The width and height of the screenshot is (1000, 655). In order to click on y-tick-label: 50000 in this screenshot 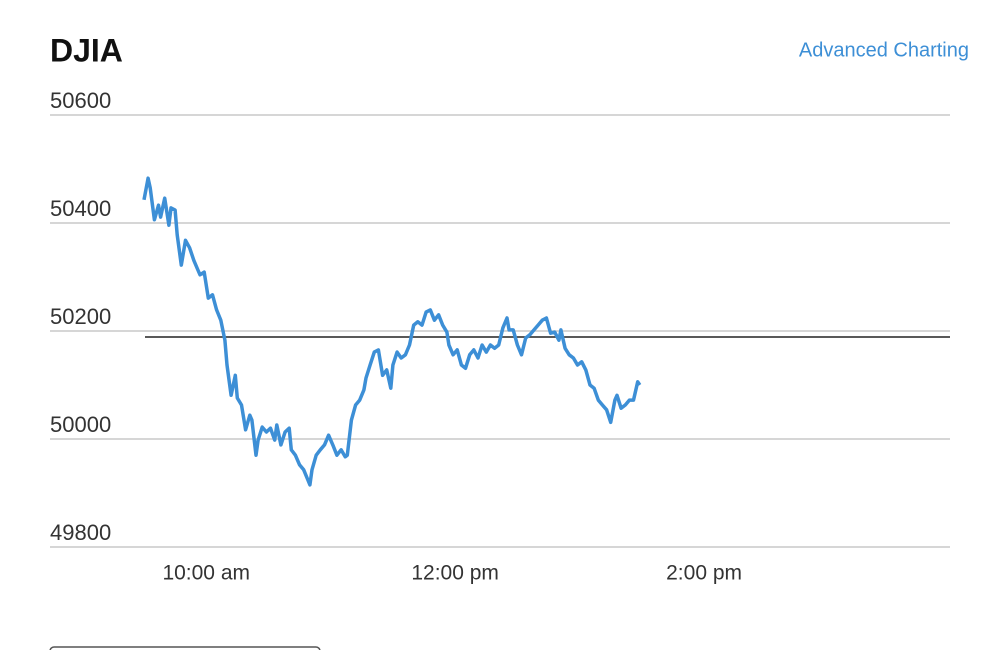, I will do `click(80, 424)`.